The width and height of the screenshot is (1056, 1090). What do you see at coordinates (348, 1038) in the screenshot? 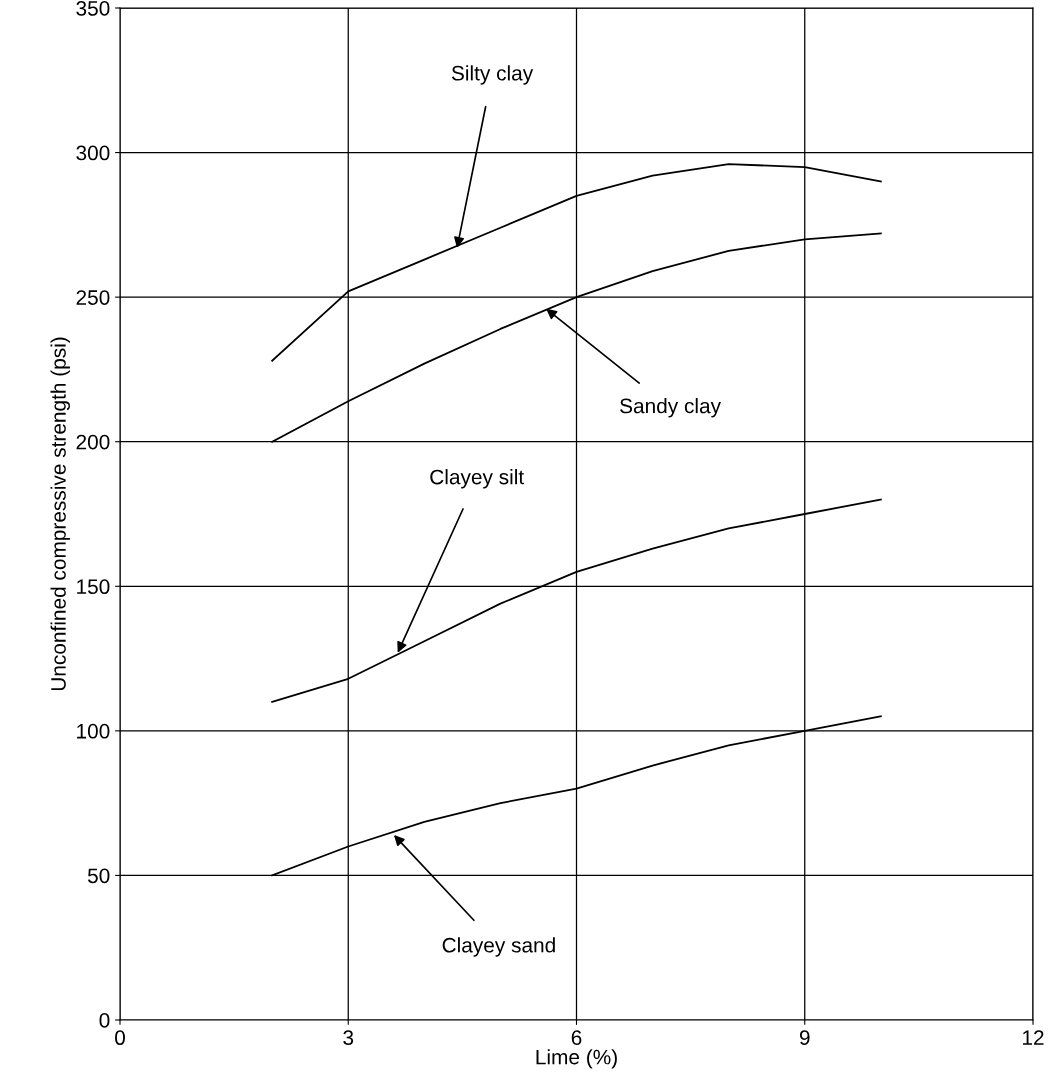
I see `x-tick-label: 3` at bounding box center [348, 1038].